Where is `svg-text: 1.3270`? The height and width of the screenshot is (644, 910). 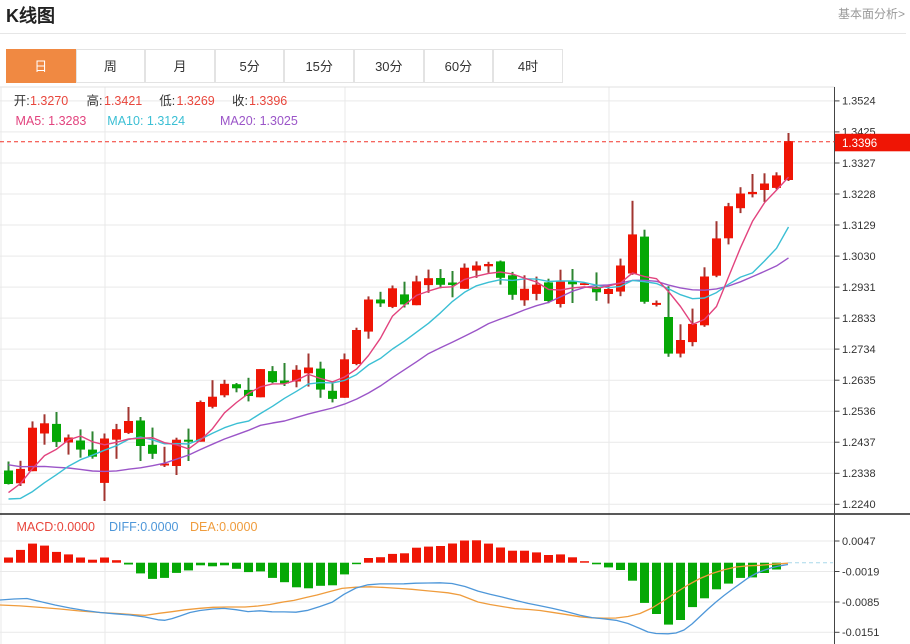
svg-text: 1.3270 is located at coordinates (49, 101).